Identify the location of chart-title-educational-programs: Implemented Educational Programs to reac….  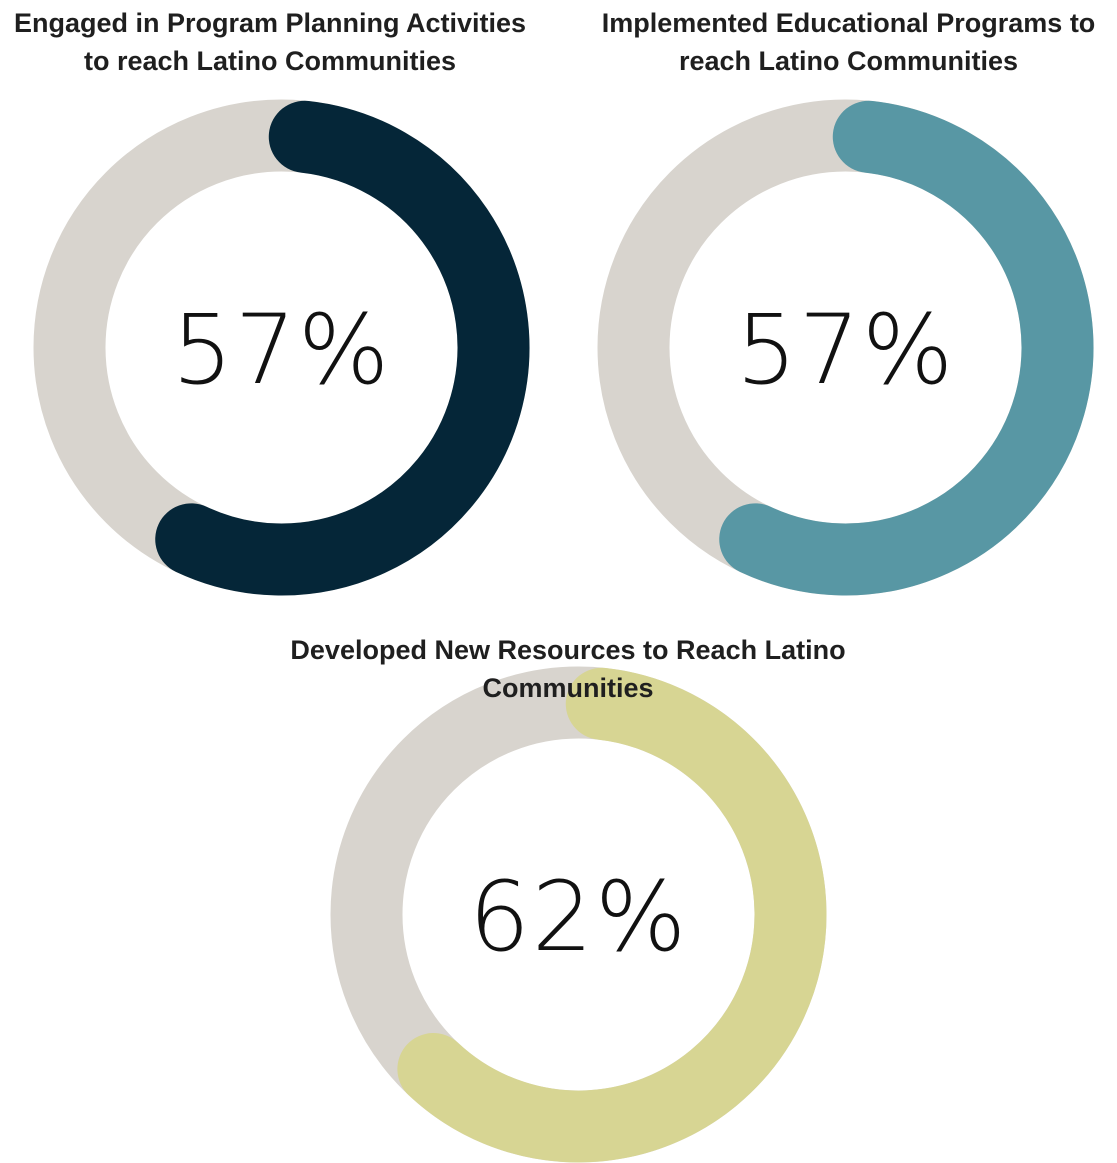
(848, 42).